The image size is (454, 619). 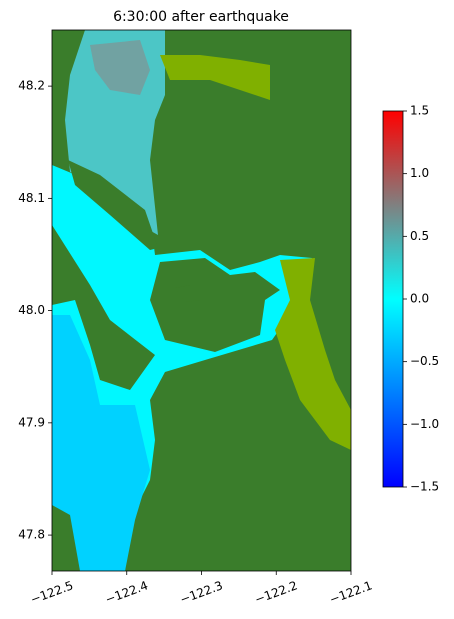 What do you see at coordinates (419, 299) in the screenshot?
I see `colorbar-tick-label: 0.0` at bounding box center [419, 299].